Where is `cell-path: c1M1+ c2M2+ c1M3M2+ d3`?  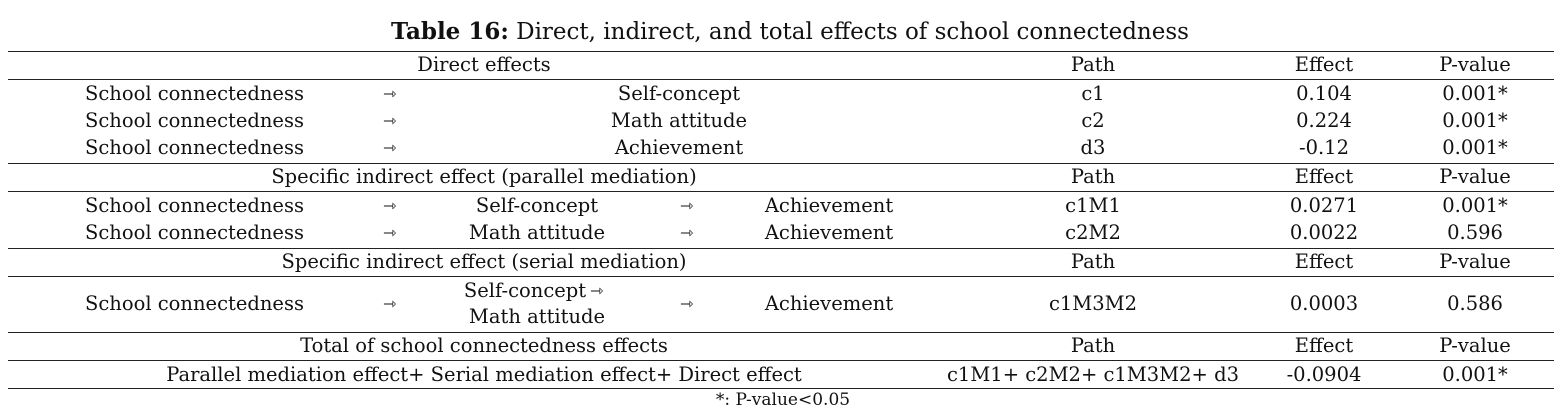 cell-path: c1M1+ c2M2+ c1M3M2+ d3 is located at coordinates (1093, 374).